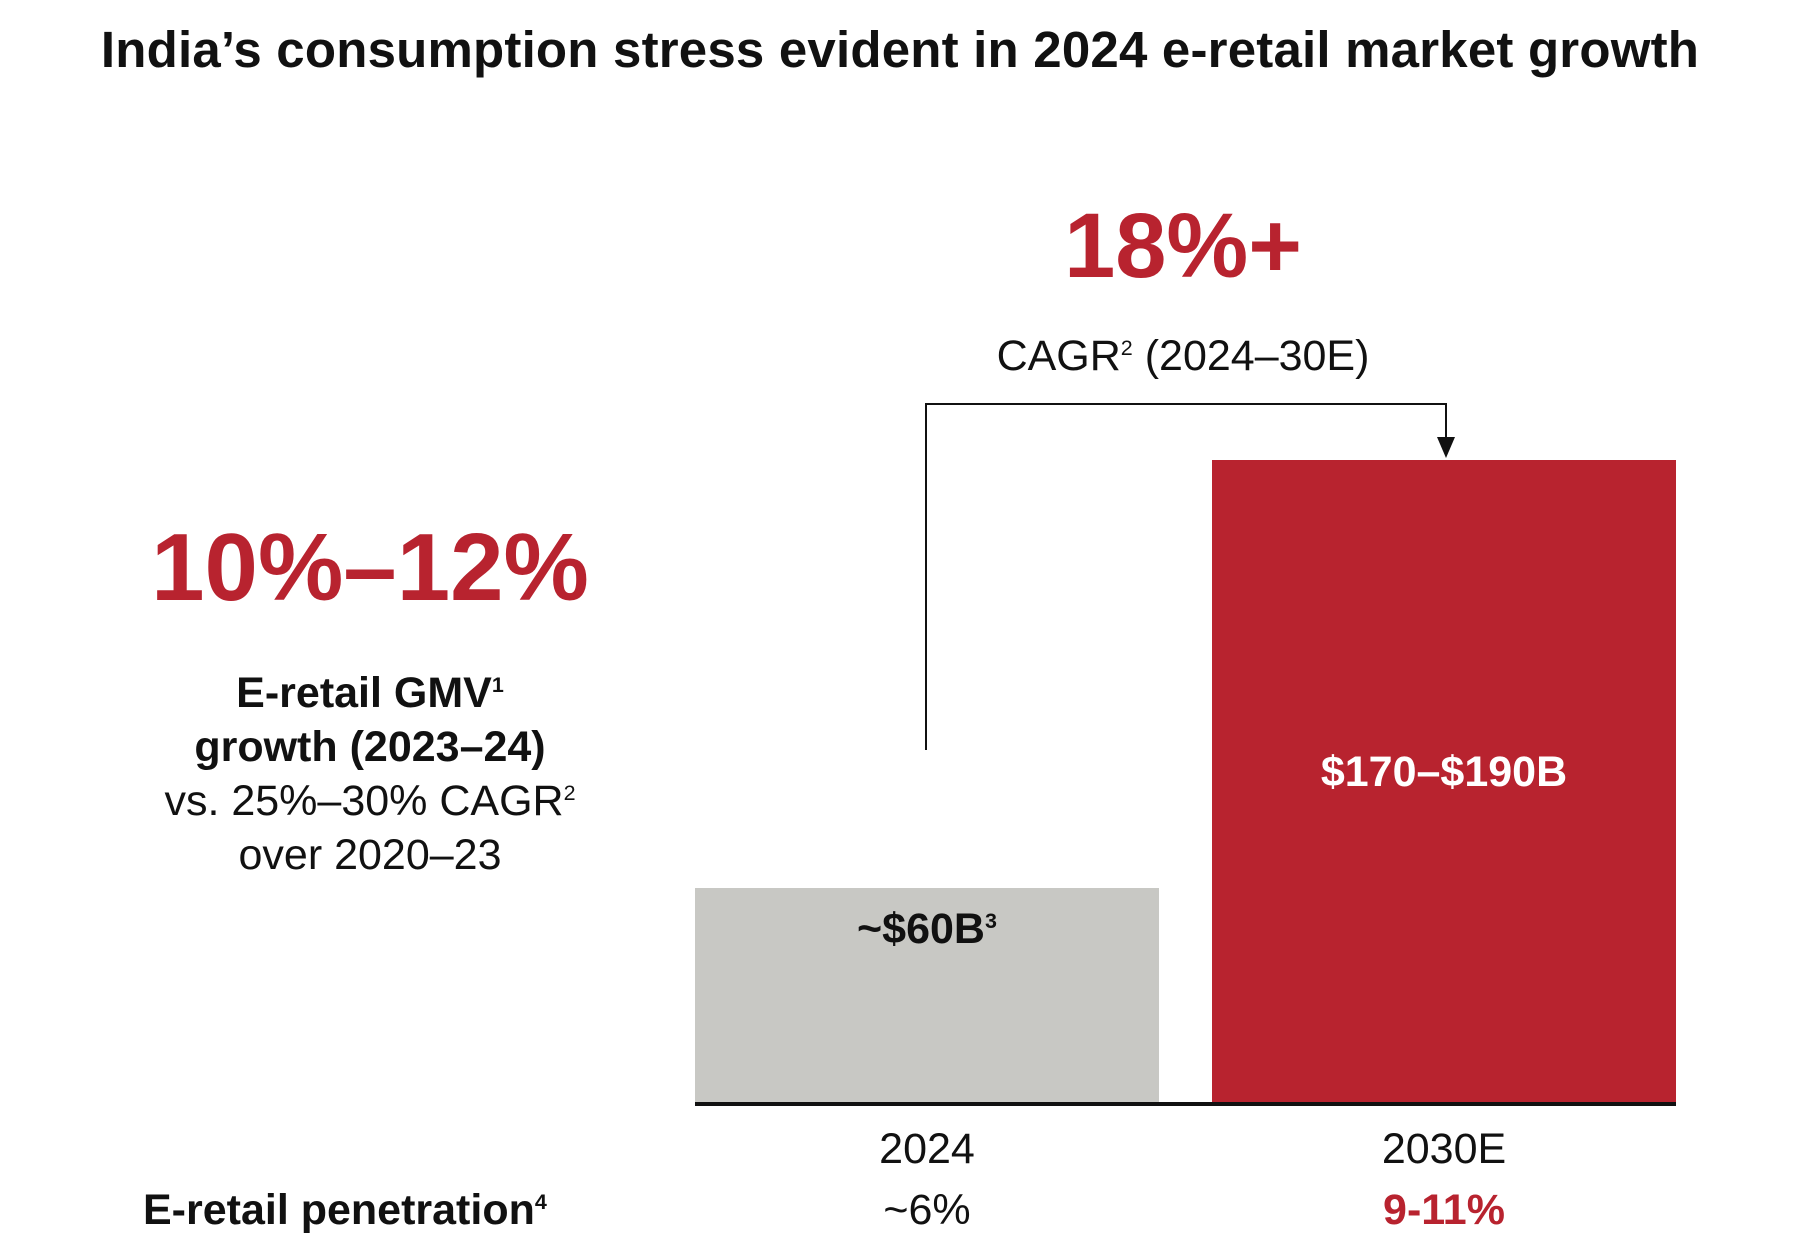  I want to click on bar-2030e, so click(1444, 781).